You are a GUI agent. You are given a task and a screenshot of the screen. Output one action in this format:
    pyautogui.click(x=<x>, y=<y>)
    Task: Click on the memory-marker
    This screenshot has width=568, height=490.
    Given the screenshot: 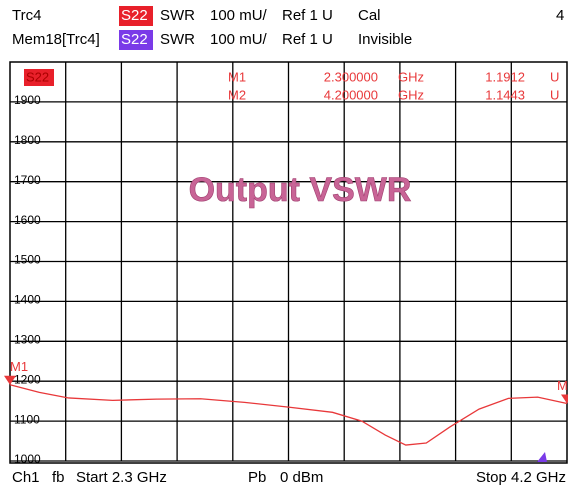 What is the action you would take?
    pyautogui.click(x=542, y=457)
    